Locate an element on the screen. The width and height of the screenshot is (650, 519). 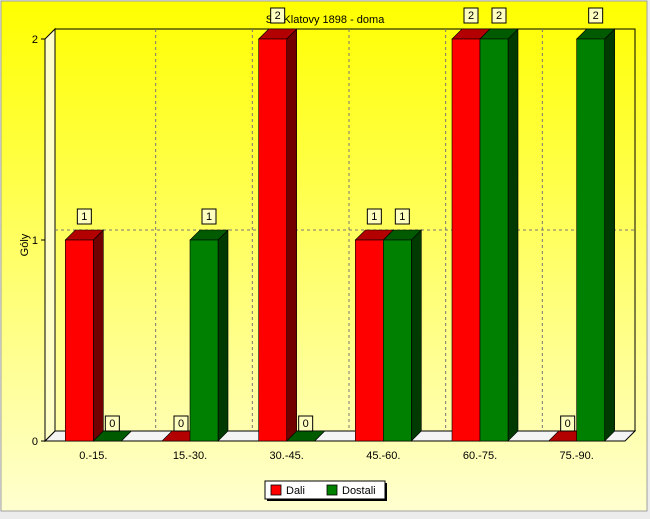
legend-label: Dostali is located at coordinates (359, 491).